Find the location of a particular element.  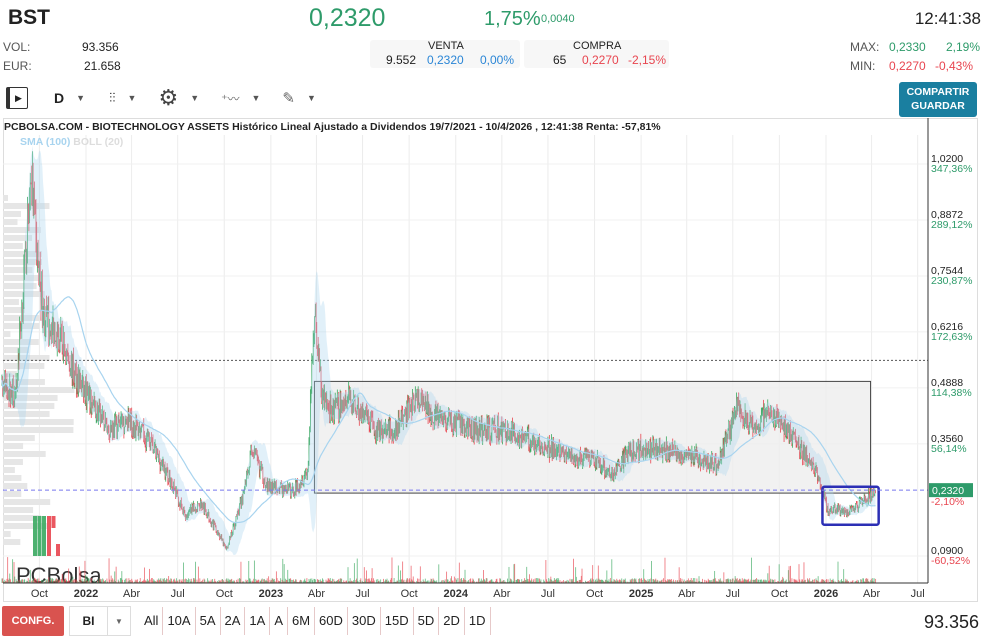

chart-type-icon: ⫶⫶ is located at coordinates (112, 97).